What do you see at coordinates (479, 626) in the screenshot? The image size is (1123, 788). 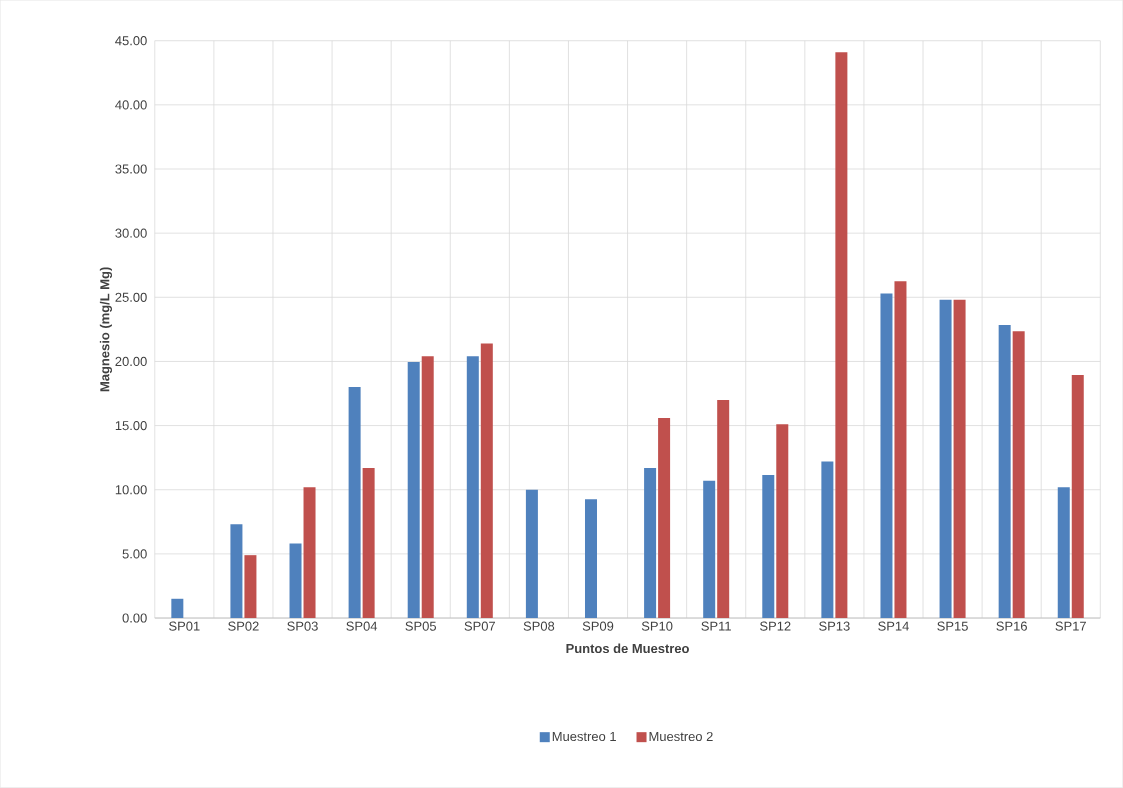 I see `x-tick-label: SP07` at bounding box center [479, 626].